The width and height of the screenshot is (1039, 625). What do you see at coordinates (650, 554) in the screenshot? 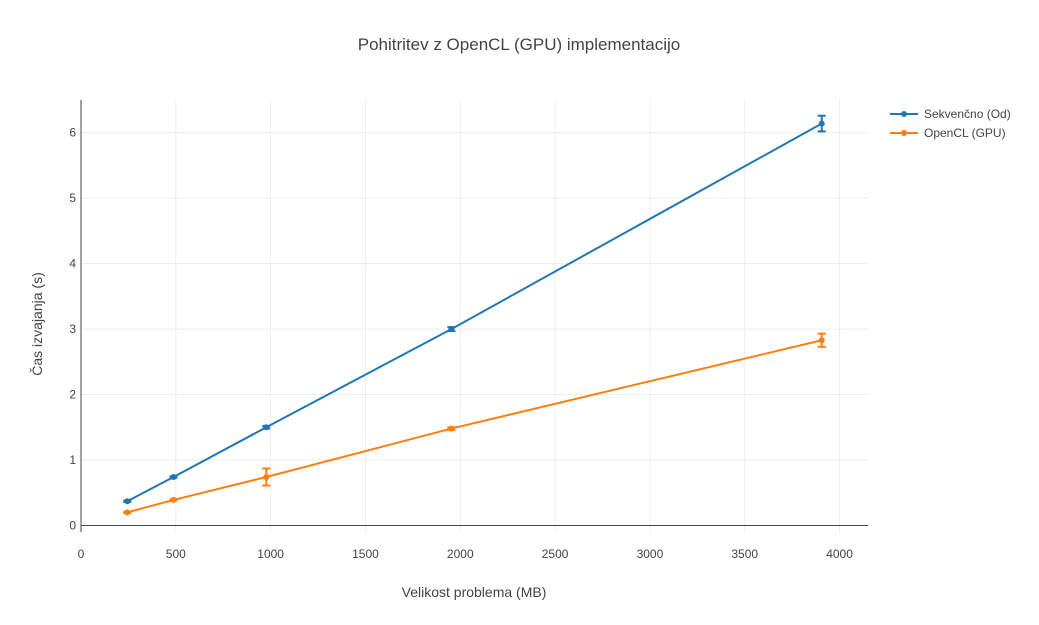
I see `x-tick-label: 3000` at bounding box center [650, 554].